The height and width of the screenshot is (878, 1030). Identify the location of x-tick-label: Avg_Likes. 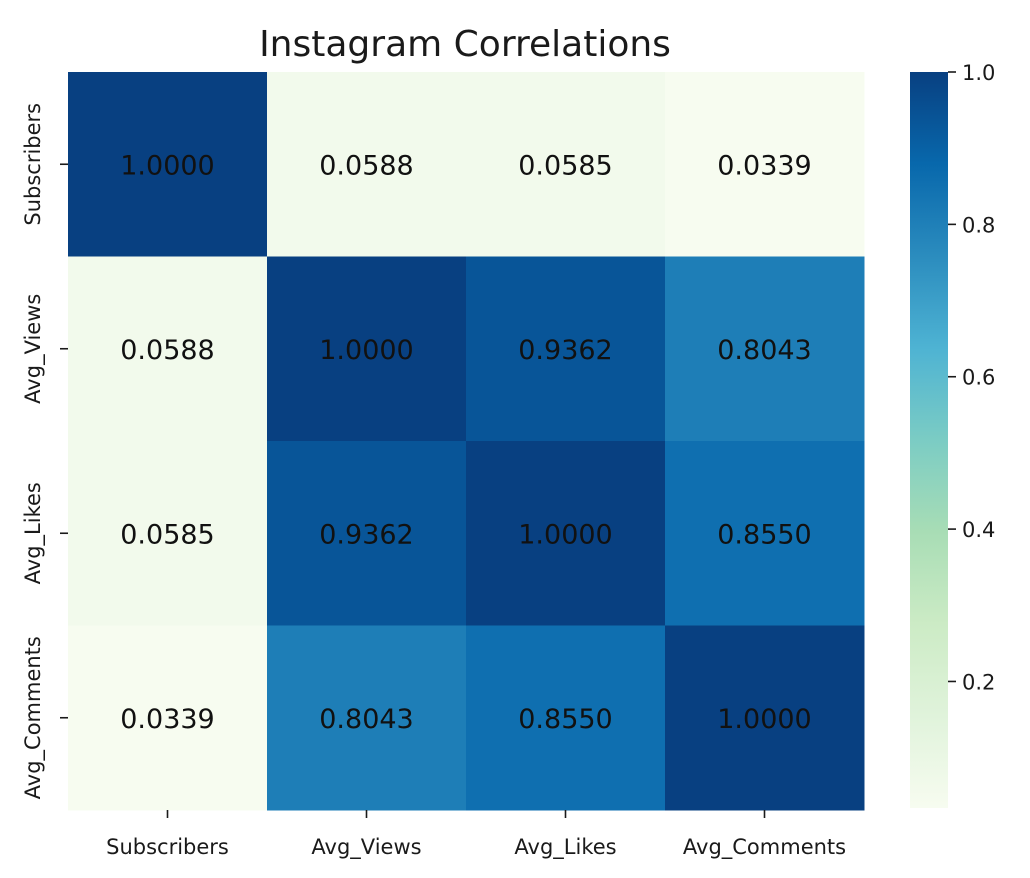
(565, 847).